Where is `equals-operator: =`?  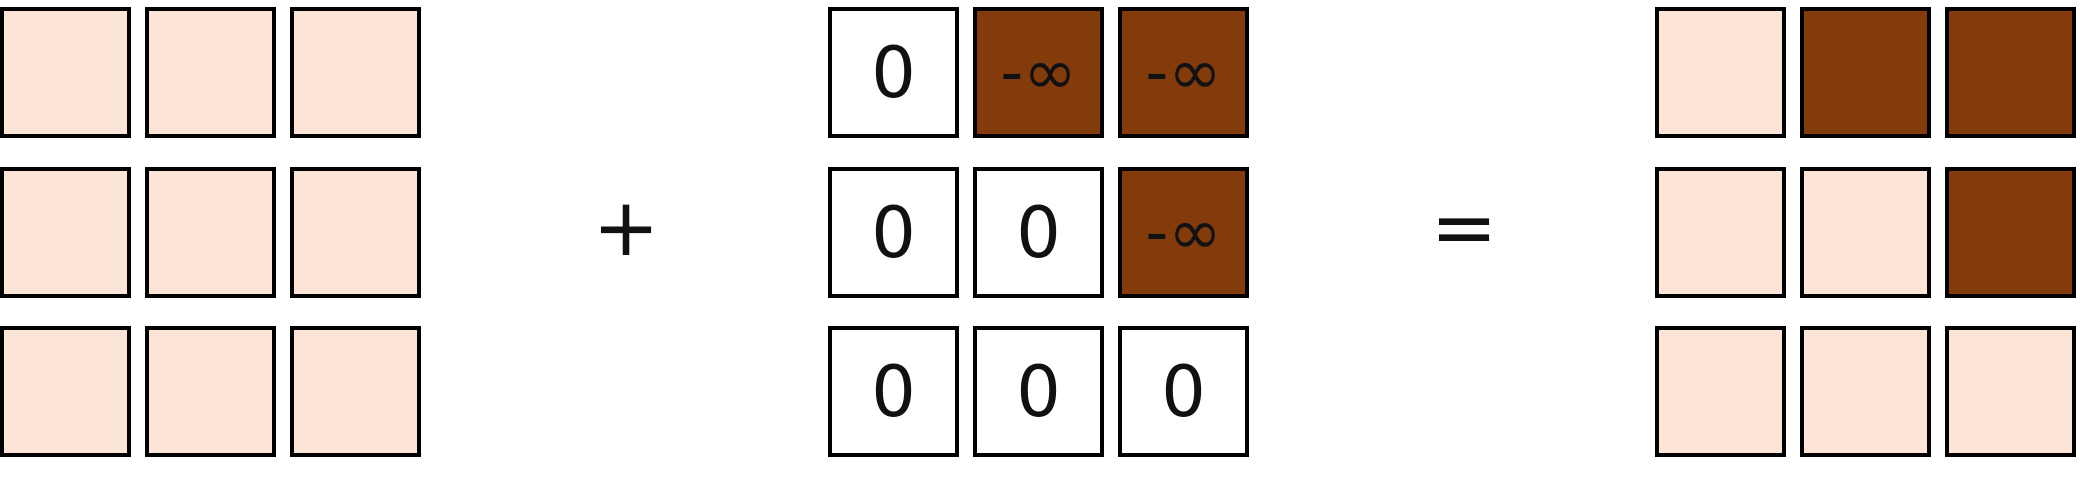
equals-operator: = is located at coordinates (1464, 227).